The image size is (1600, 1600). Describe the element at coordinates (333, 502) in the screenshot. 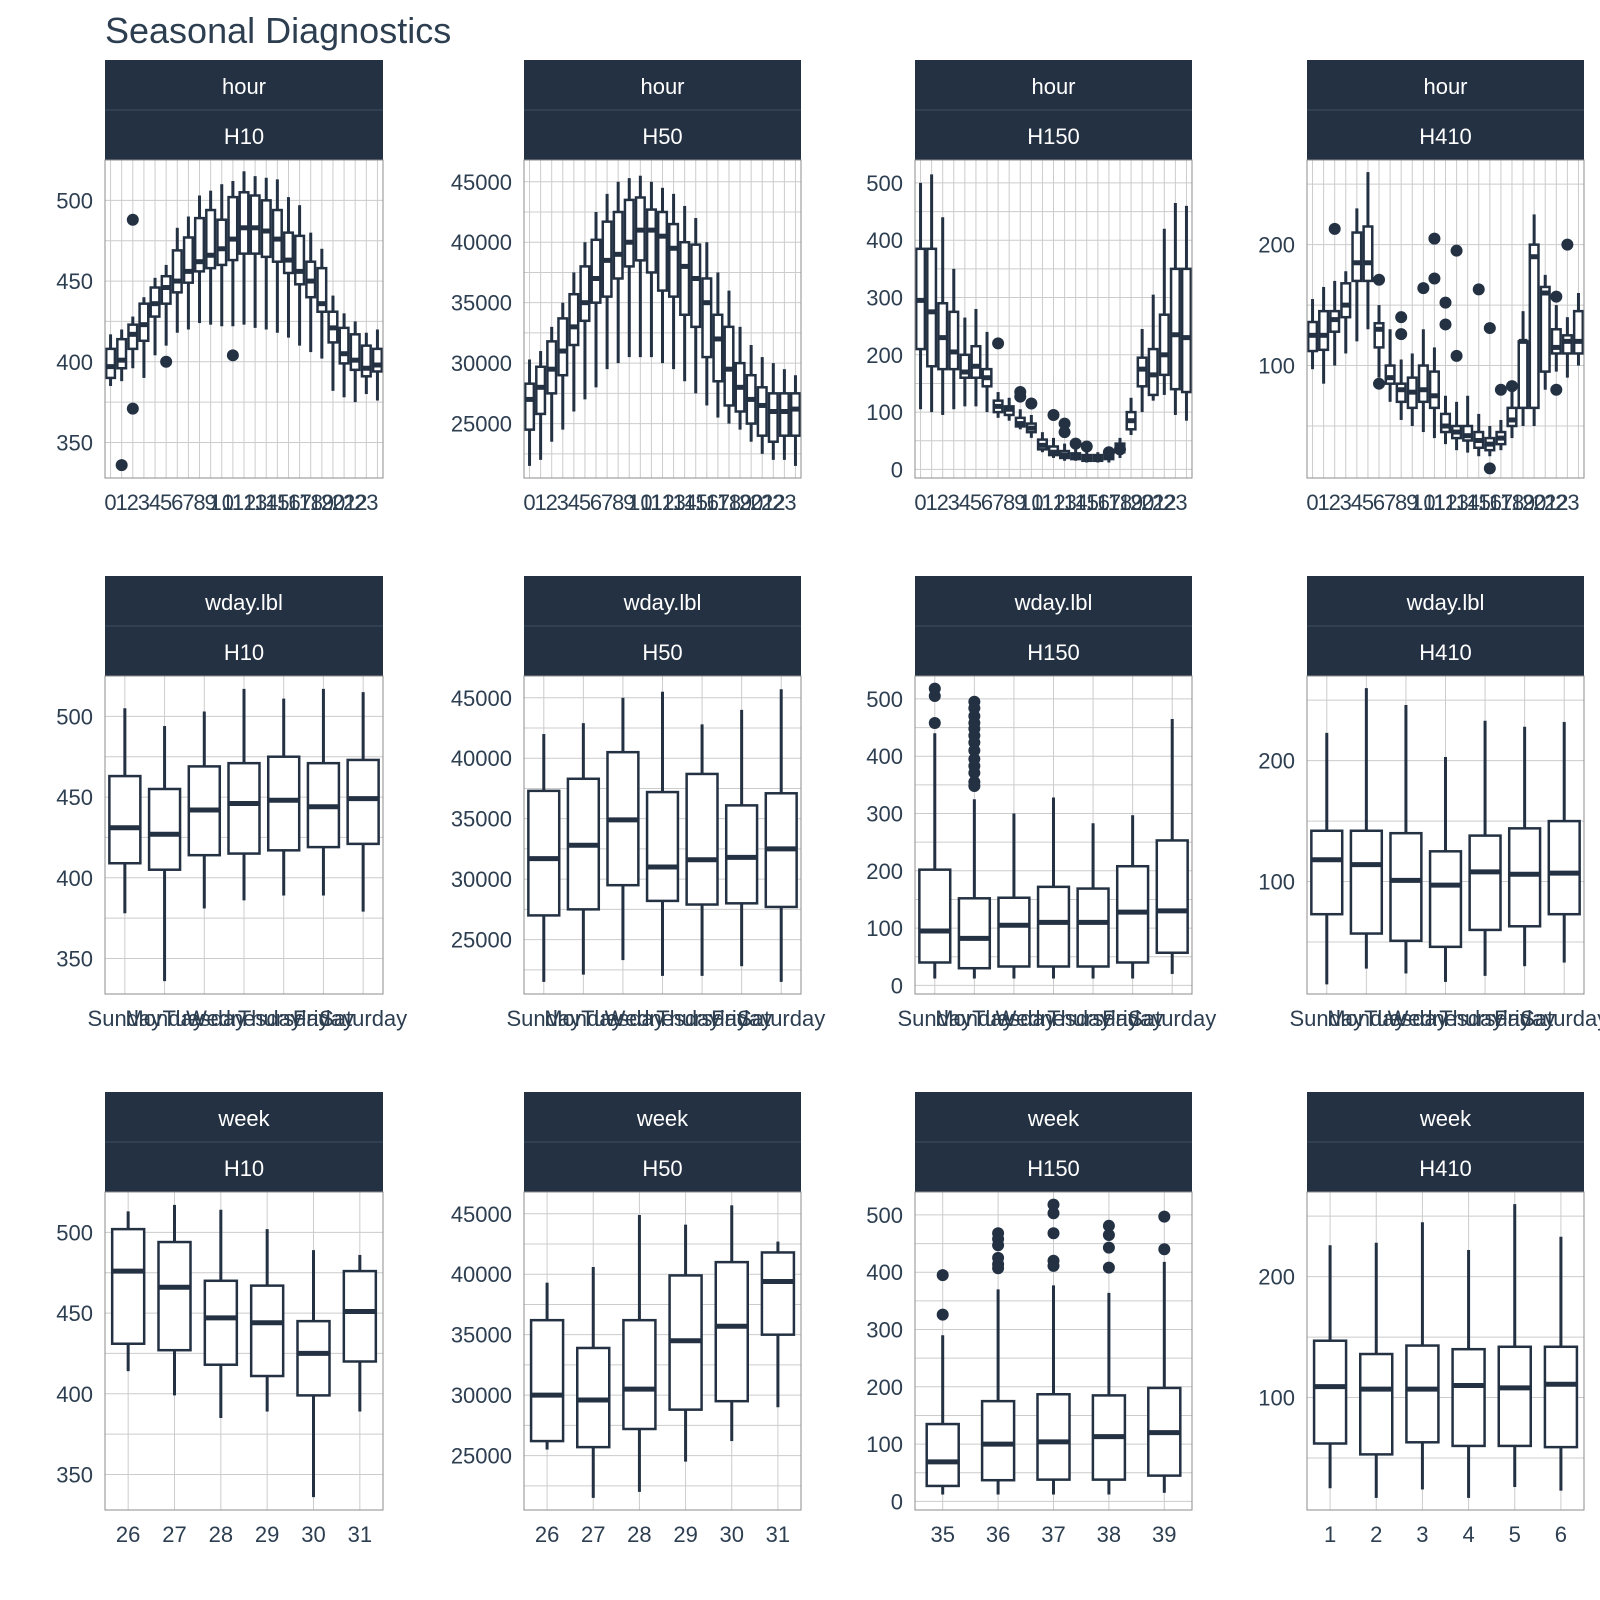

I see `x-tick-label: 20` at that location.